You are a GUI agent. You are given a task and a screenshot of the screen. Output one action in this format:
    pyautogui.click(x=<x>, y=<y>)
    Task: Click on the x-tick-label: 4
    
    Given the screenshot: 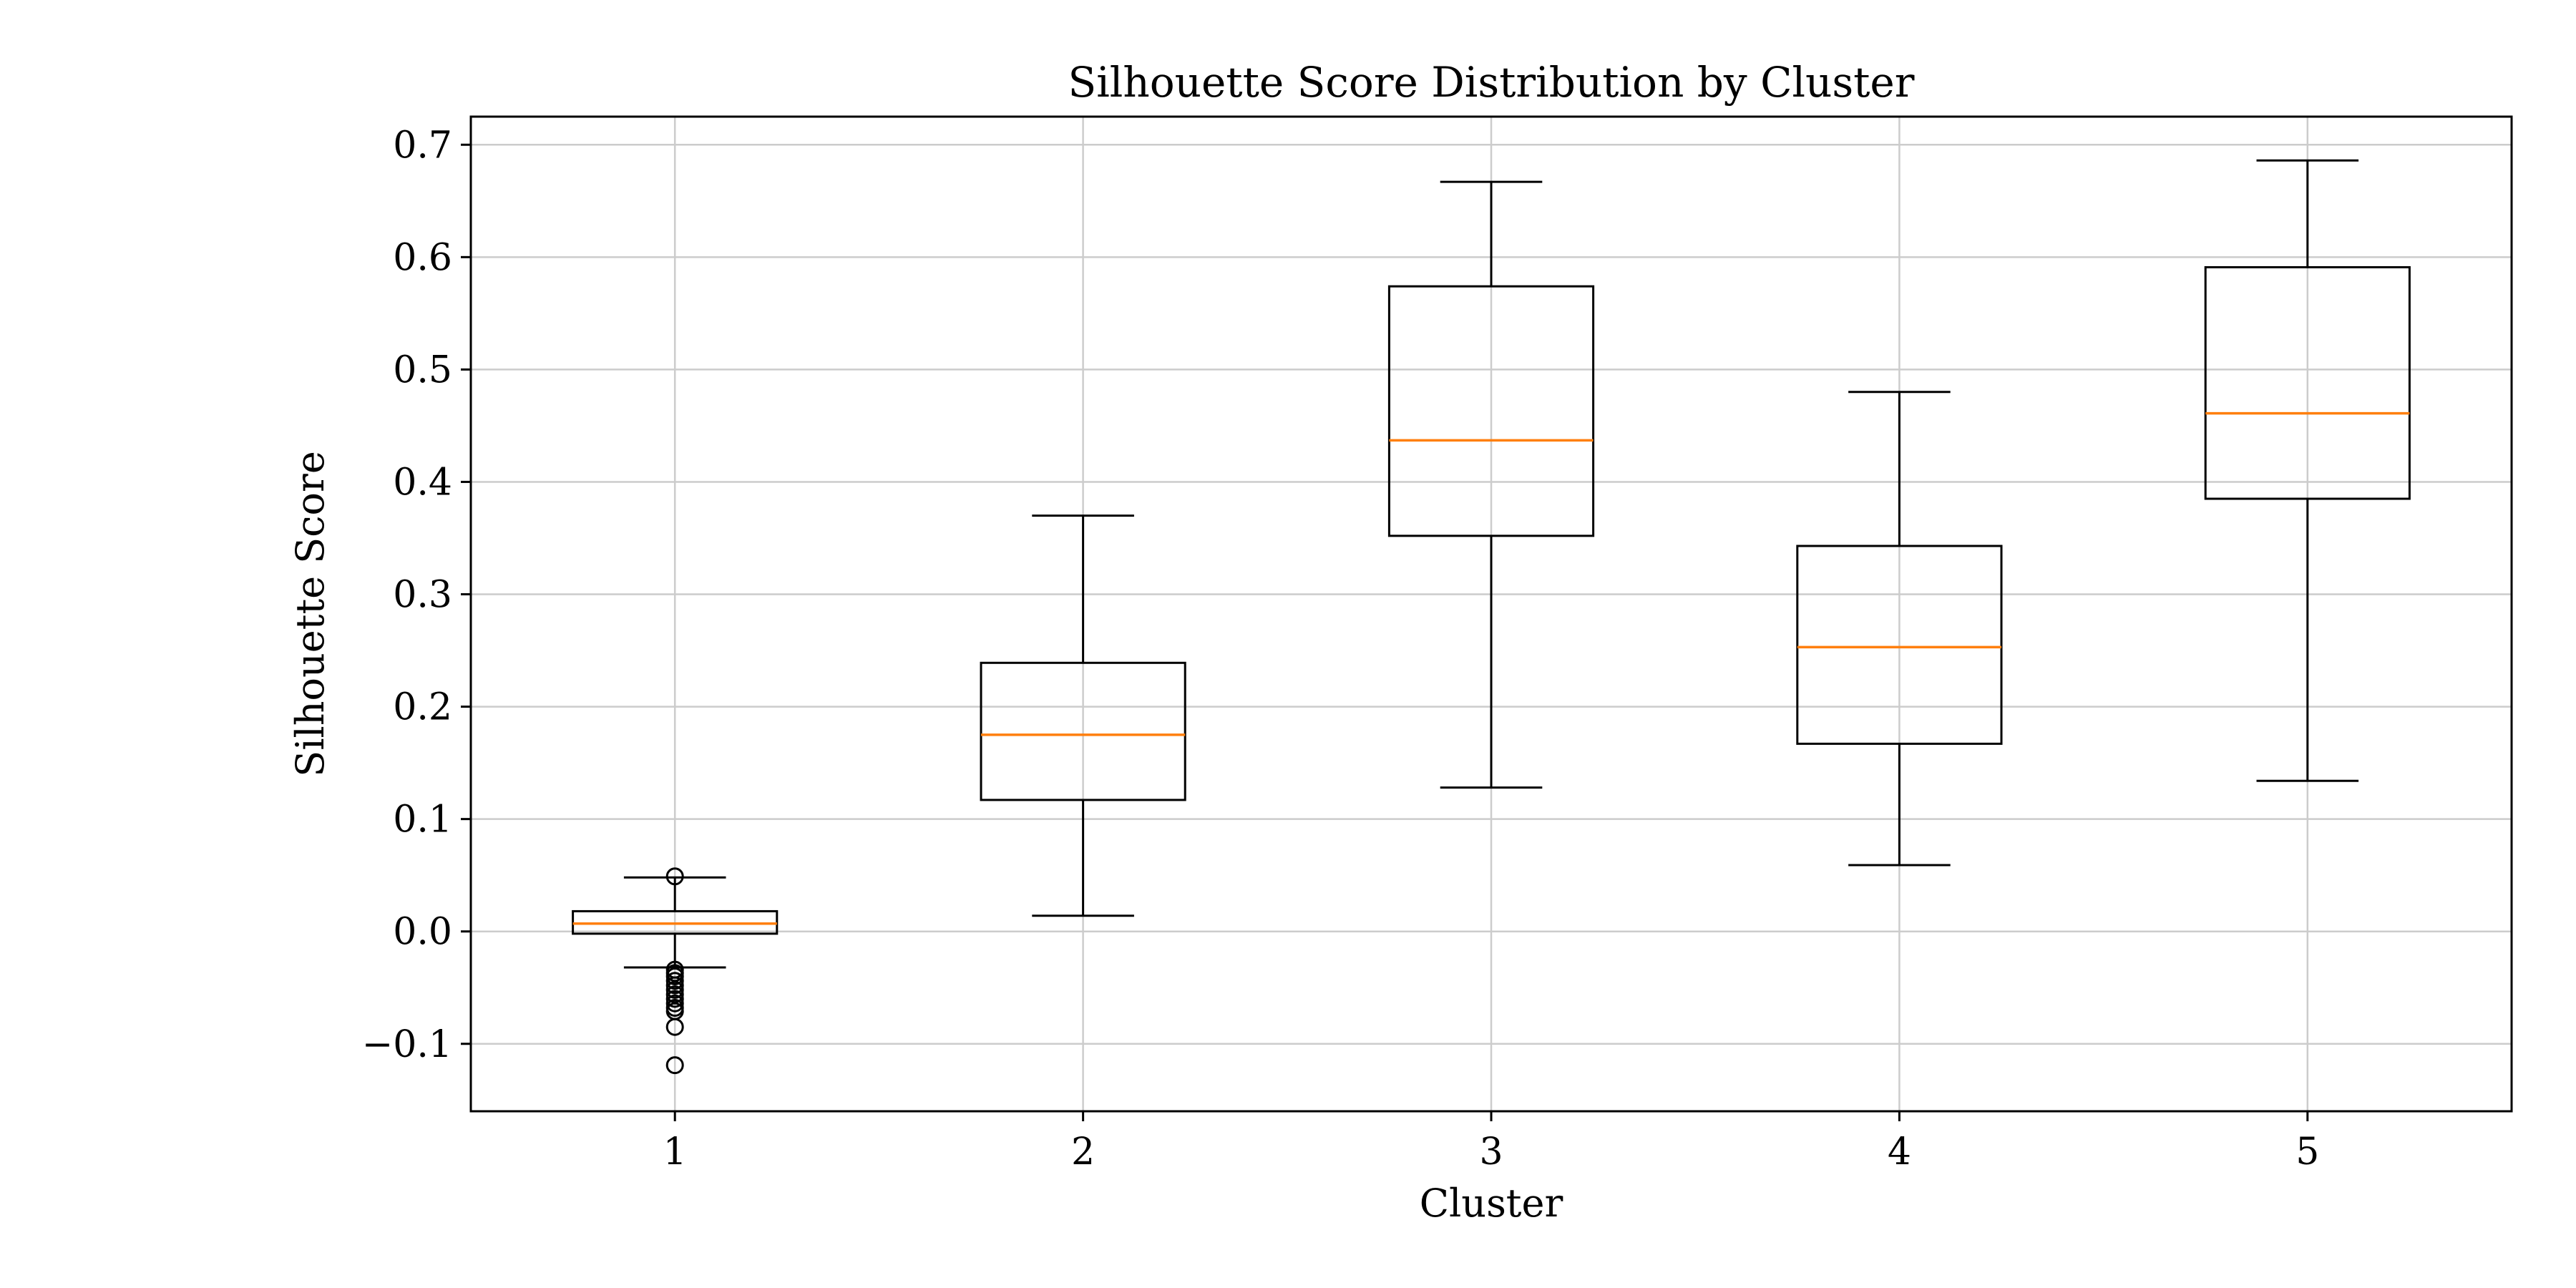 What is the action you would take?
    pyautogui.click(x=1899, y=1152)
    